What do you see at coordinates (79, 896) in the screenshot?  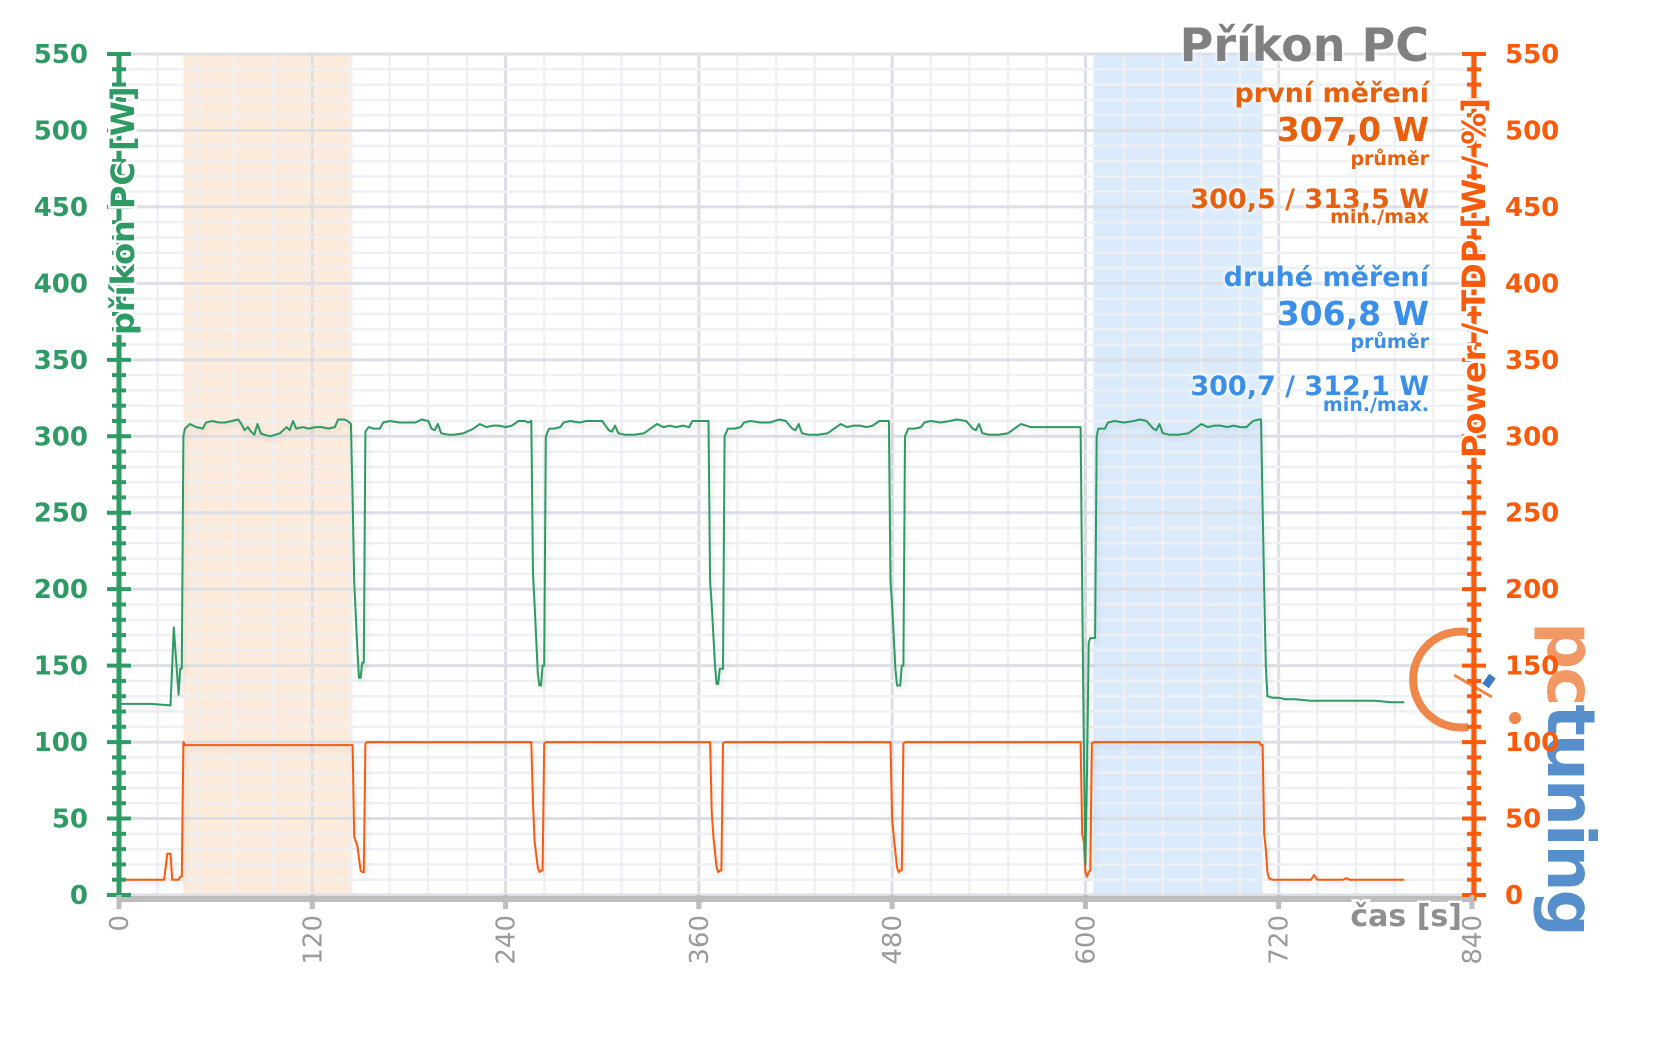 I see `left-tick-label: 0` at bounding box center [79, 896].